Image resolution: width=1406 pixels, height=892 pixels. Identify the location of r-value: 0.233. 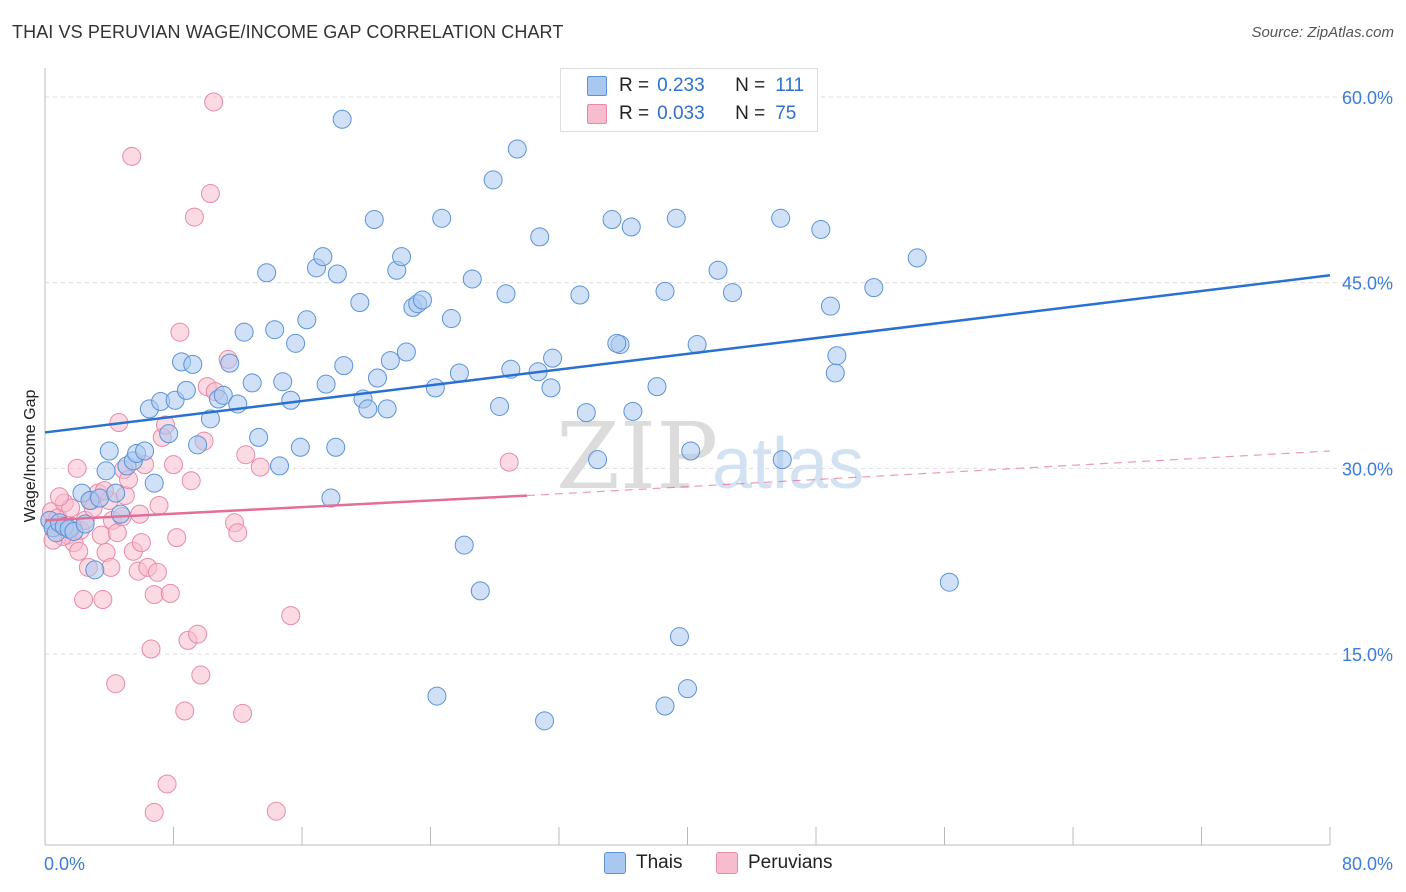
(681, 85).